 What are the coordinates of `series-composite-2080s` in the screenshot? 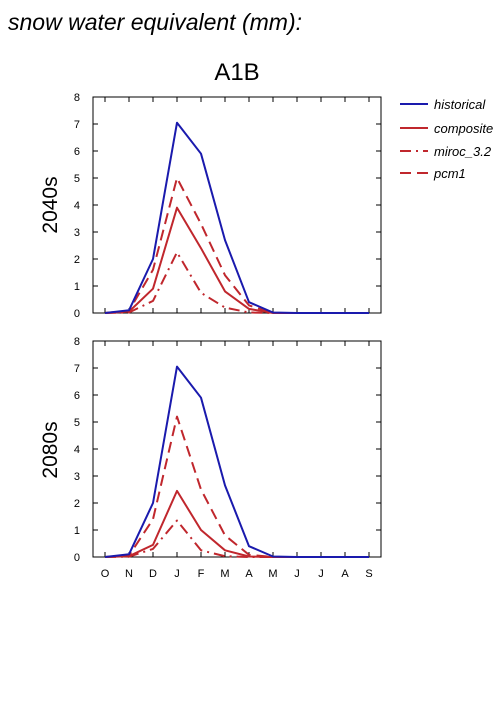 It's located at (236, 523).